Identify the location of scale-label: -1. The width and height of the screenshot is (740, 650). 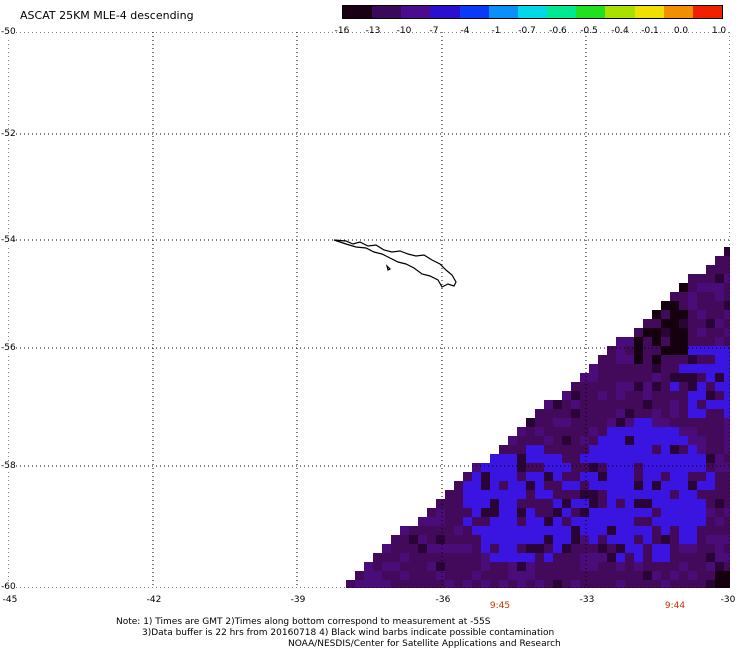
(496, 31).